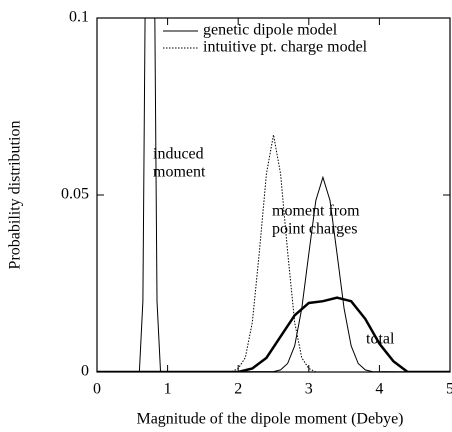  Describe the element at coordinates (449, 389) in the screenshot. I see `x-tick-label: 5` at that location.